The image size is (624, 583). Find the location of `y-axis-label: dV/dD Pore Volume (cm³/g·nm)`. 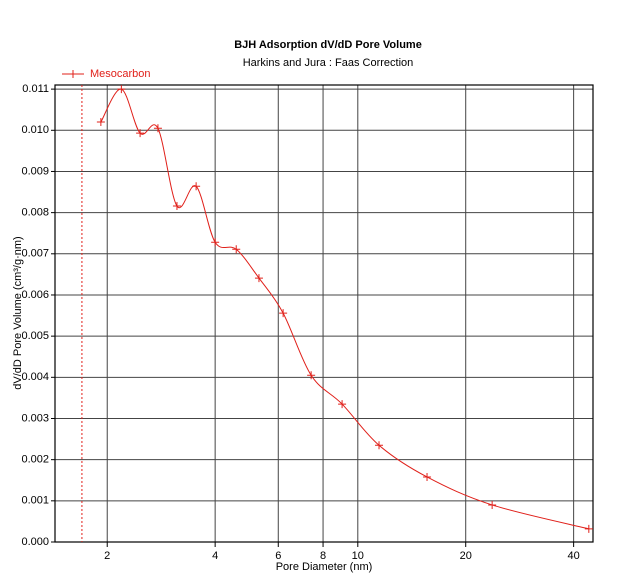

y-axis-label: dV/dD Pore Volume (cm³/g·nm) is located at coordinates (18, 312).